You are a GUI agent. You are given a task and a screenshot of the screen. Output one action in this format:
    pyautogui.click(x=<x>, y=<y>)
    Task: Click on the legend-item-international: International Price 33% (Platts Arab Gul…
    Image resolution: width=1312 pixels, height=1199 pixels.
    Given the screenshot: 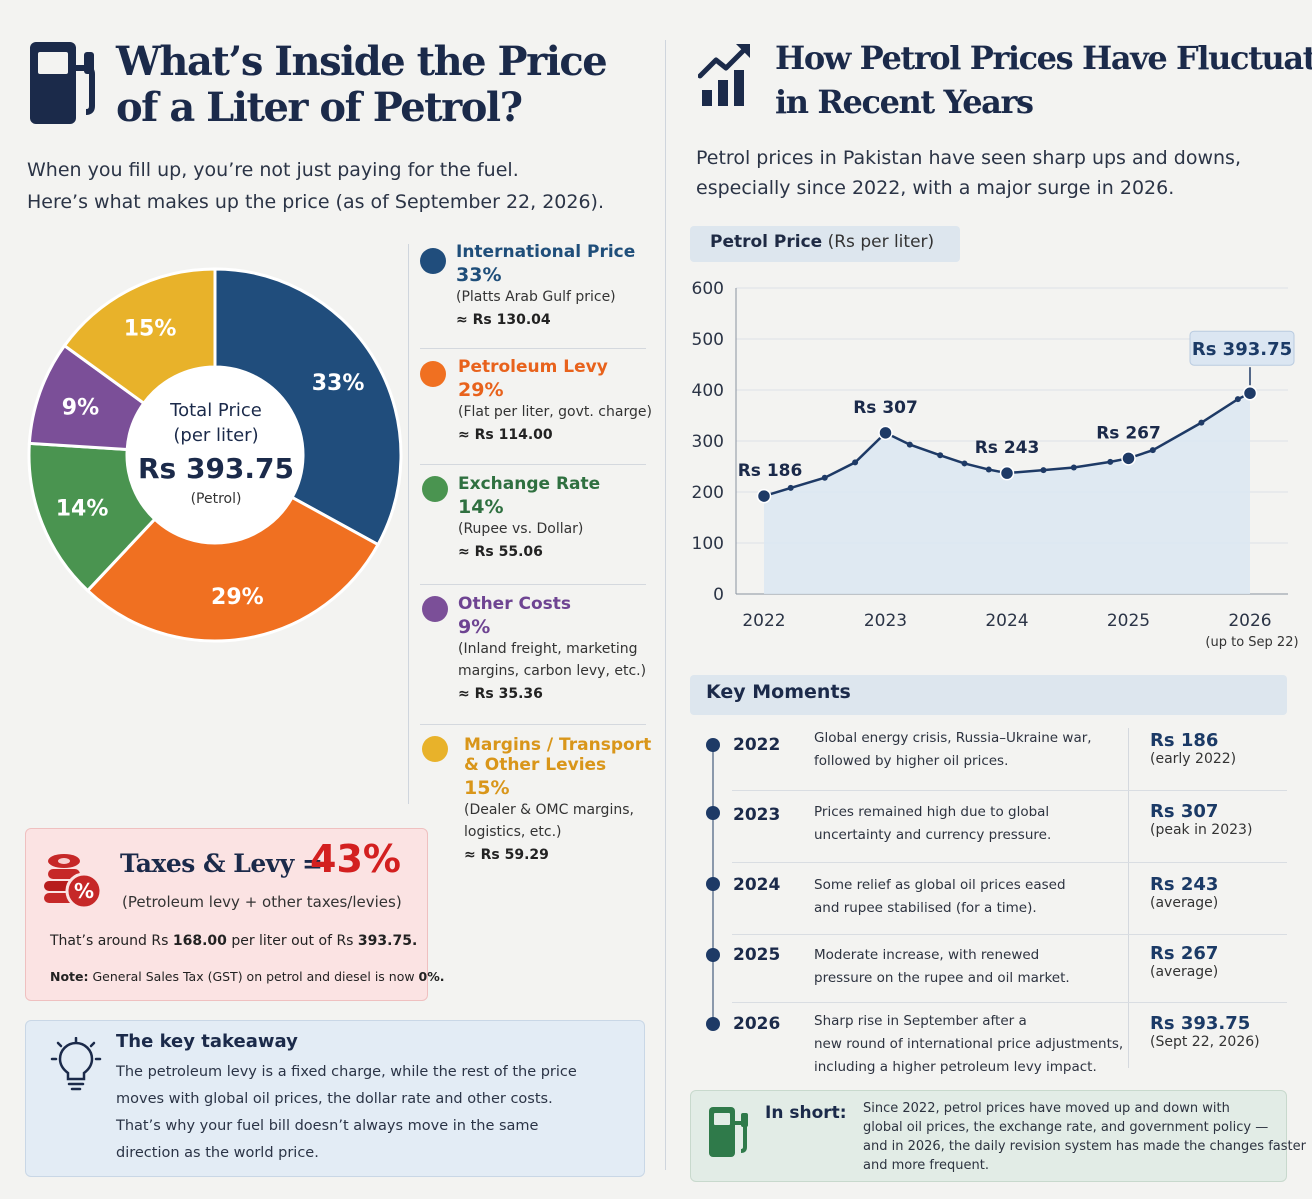 What is the action you would take?
    pyautogui.click(x=545, y=287)
    